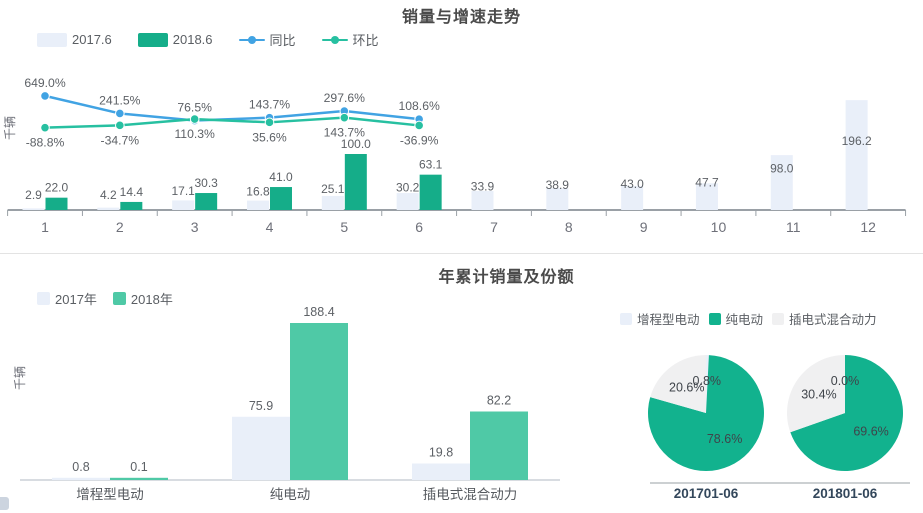  What do you see at coordinates (183, 205) in the screenshot?
I see `trend-bar-2017.6-m3` at bounding box center [183, 205].